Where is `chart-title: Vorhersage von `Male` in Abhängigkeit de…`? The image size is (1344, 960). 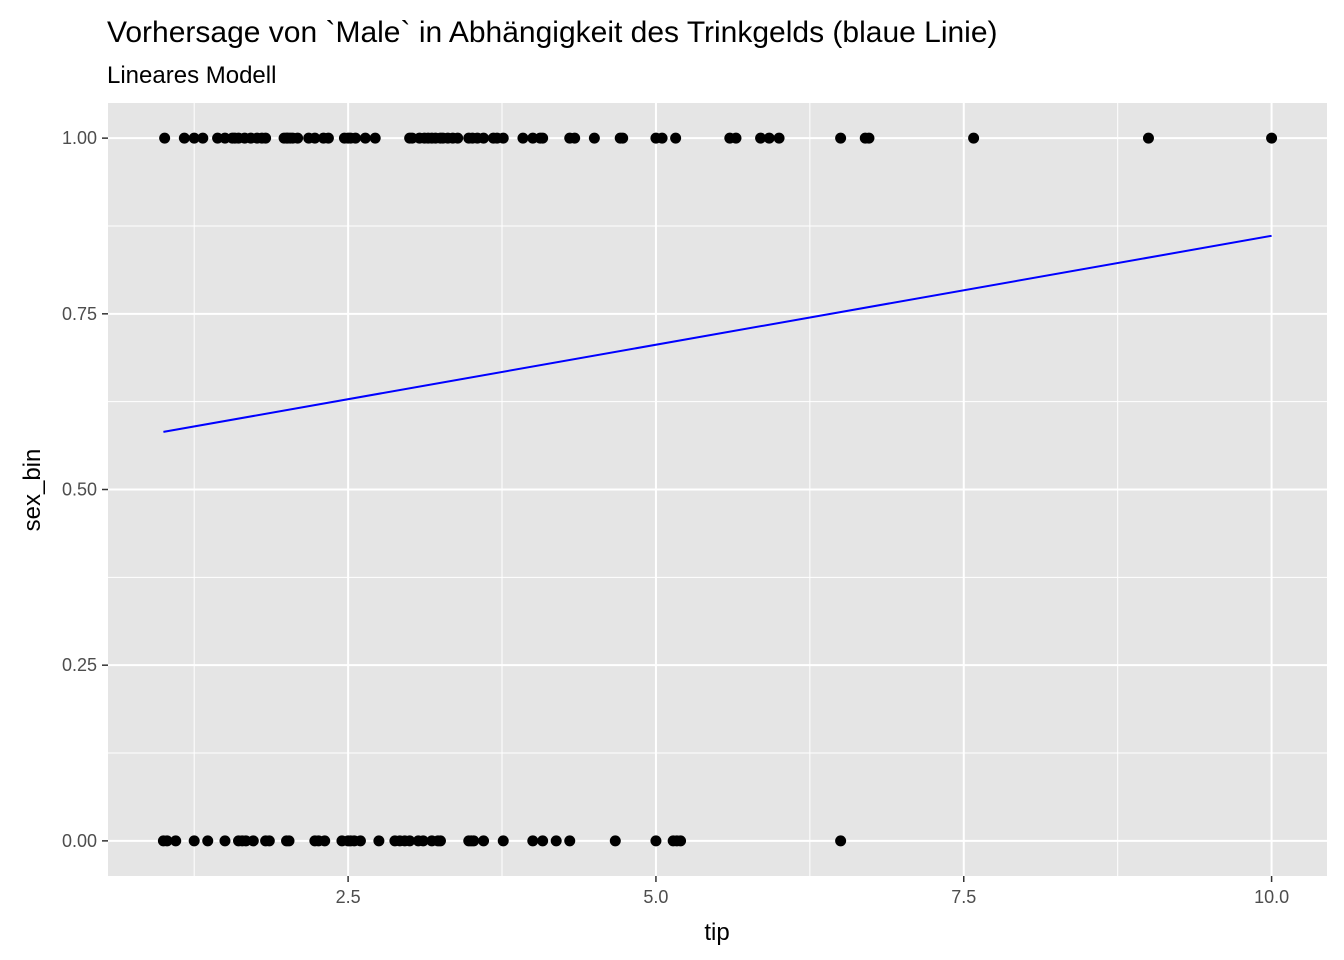
chart-title: Vorhersage von `Male` in Abhängigkeit de… is located at coordinates (552, 32).